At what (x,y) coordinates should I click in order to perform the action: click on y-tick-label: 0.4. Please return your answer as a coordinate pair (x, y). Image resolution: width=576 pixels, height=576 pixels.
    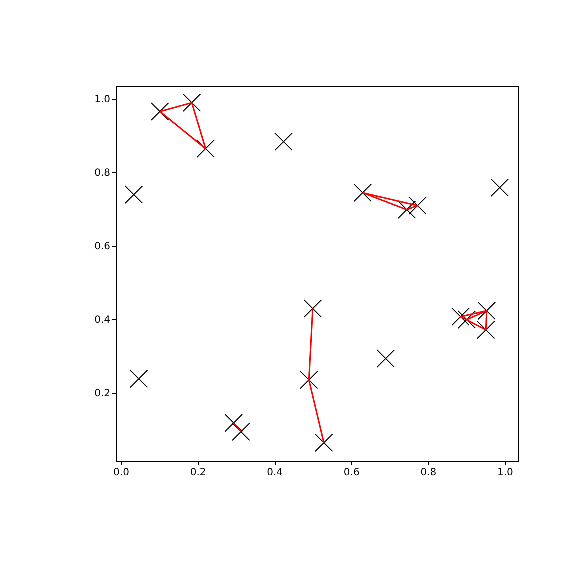
    Looking at the image, I should click on (102, 320).